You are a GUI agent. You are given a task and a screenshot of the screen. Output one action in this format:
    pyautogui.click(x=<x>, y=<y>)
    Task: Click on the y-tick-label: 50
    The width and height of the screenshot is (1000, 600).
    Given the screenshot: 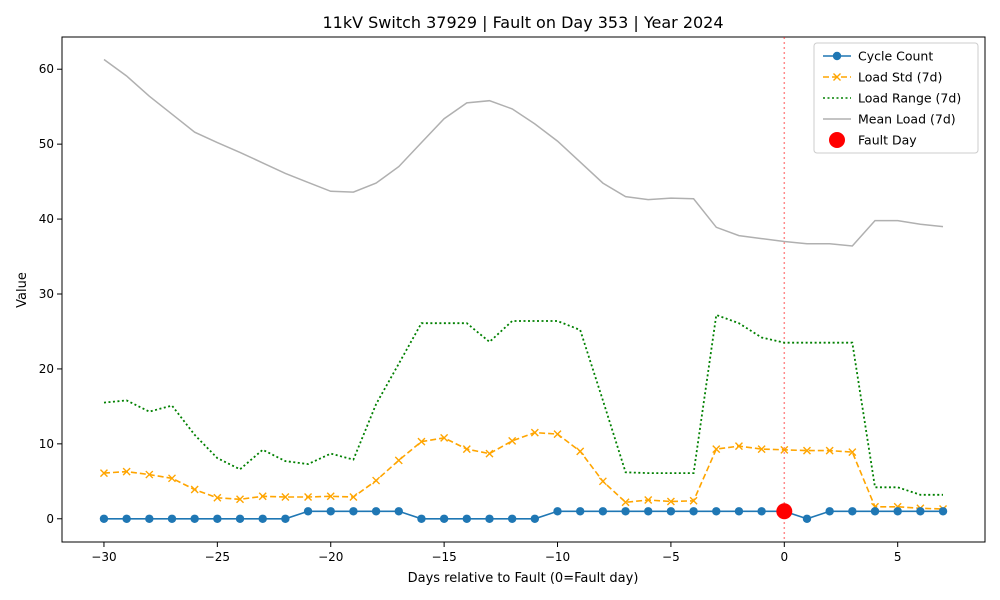 What is the action you would take?
    pyautogui.click(x=46, y=144)
    